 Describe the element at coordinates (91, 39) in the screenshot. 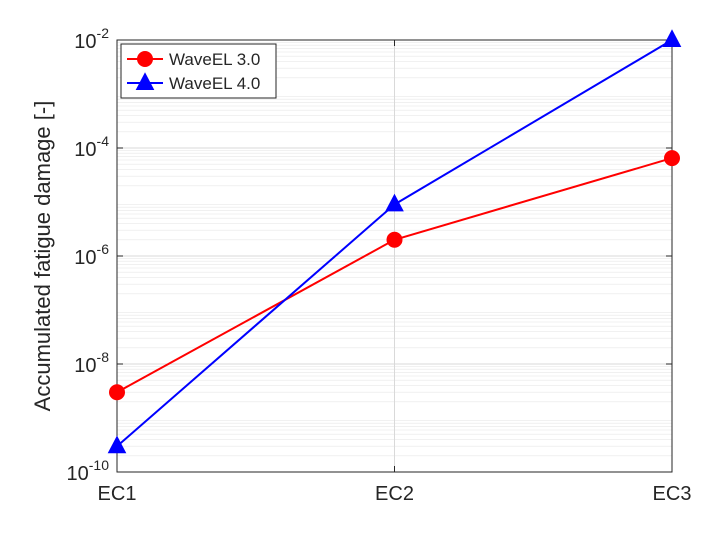

I see `y-tick-label: 10⁻²` at that location.